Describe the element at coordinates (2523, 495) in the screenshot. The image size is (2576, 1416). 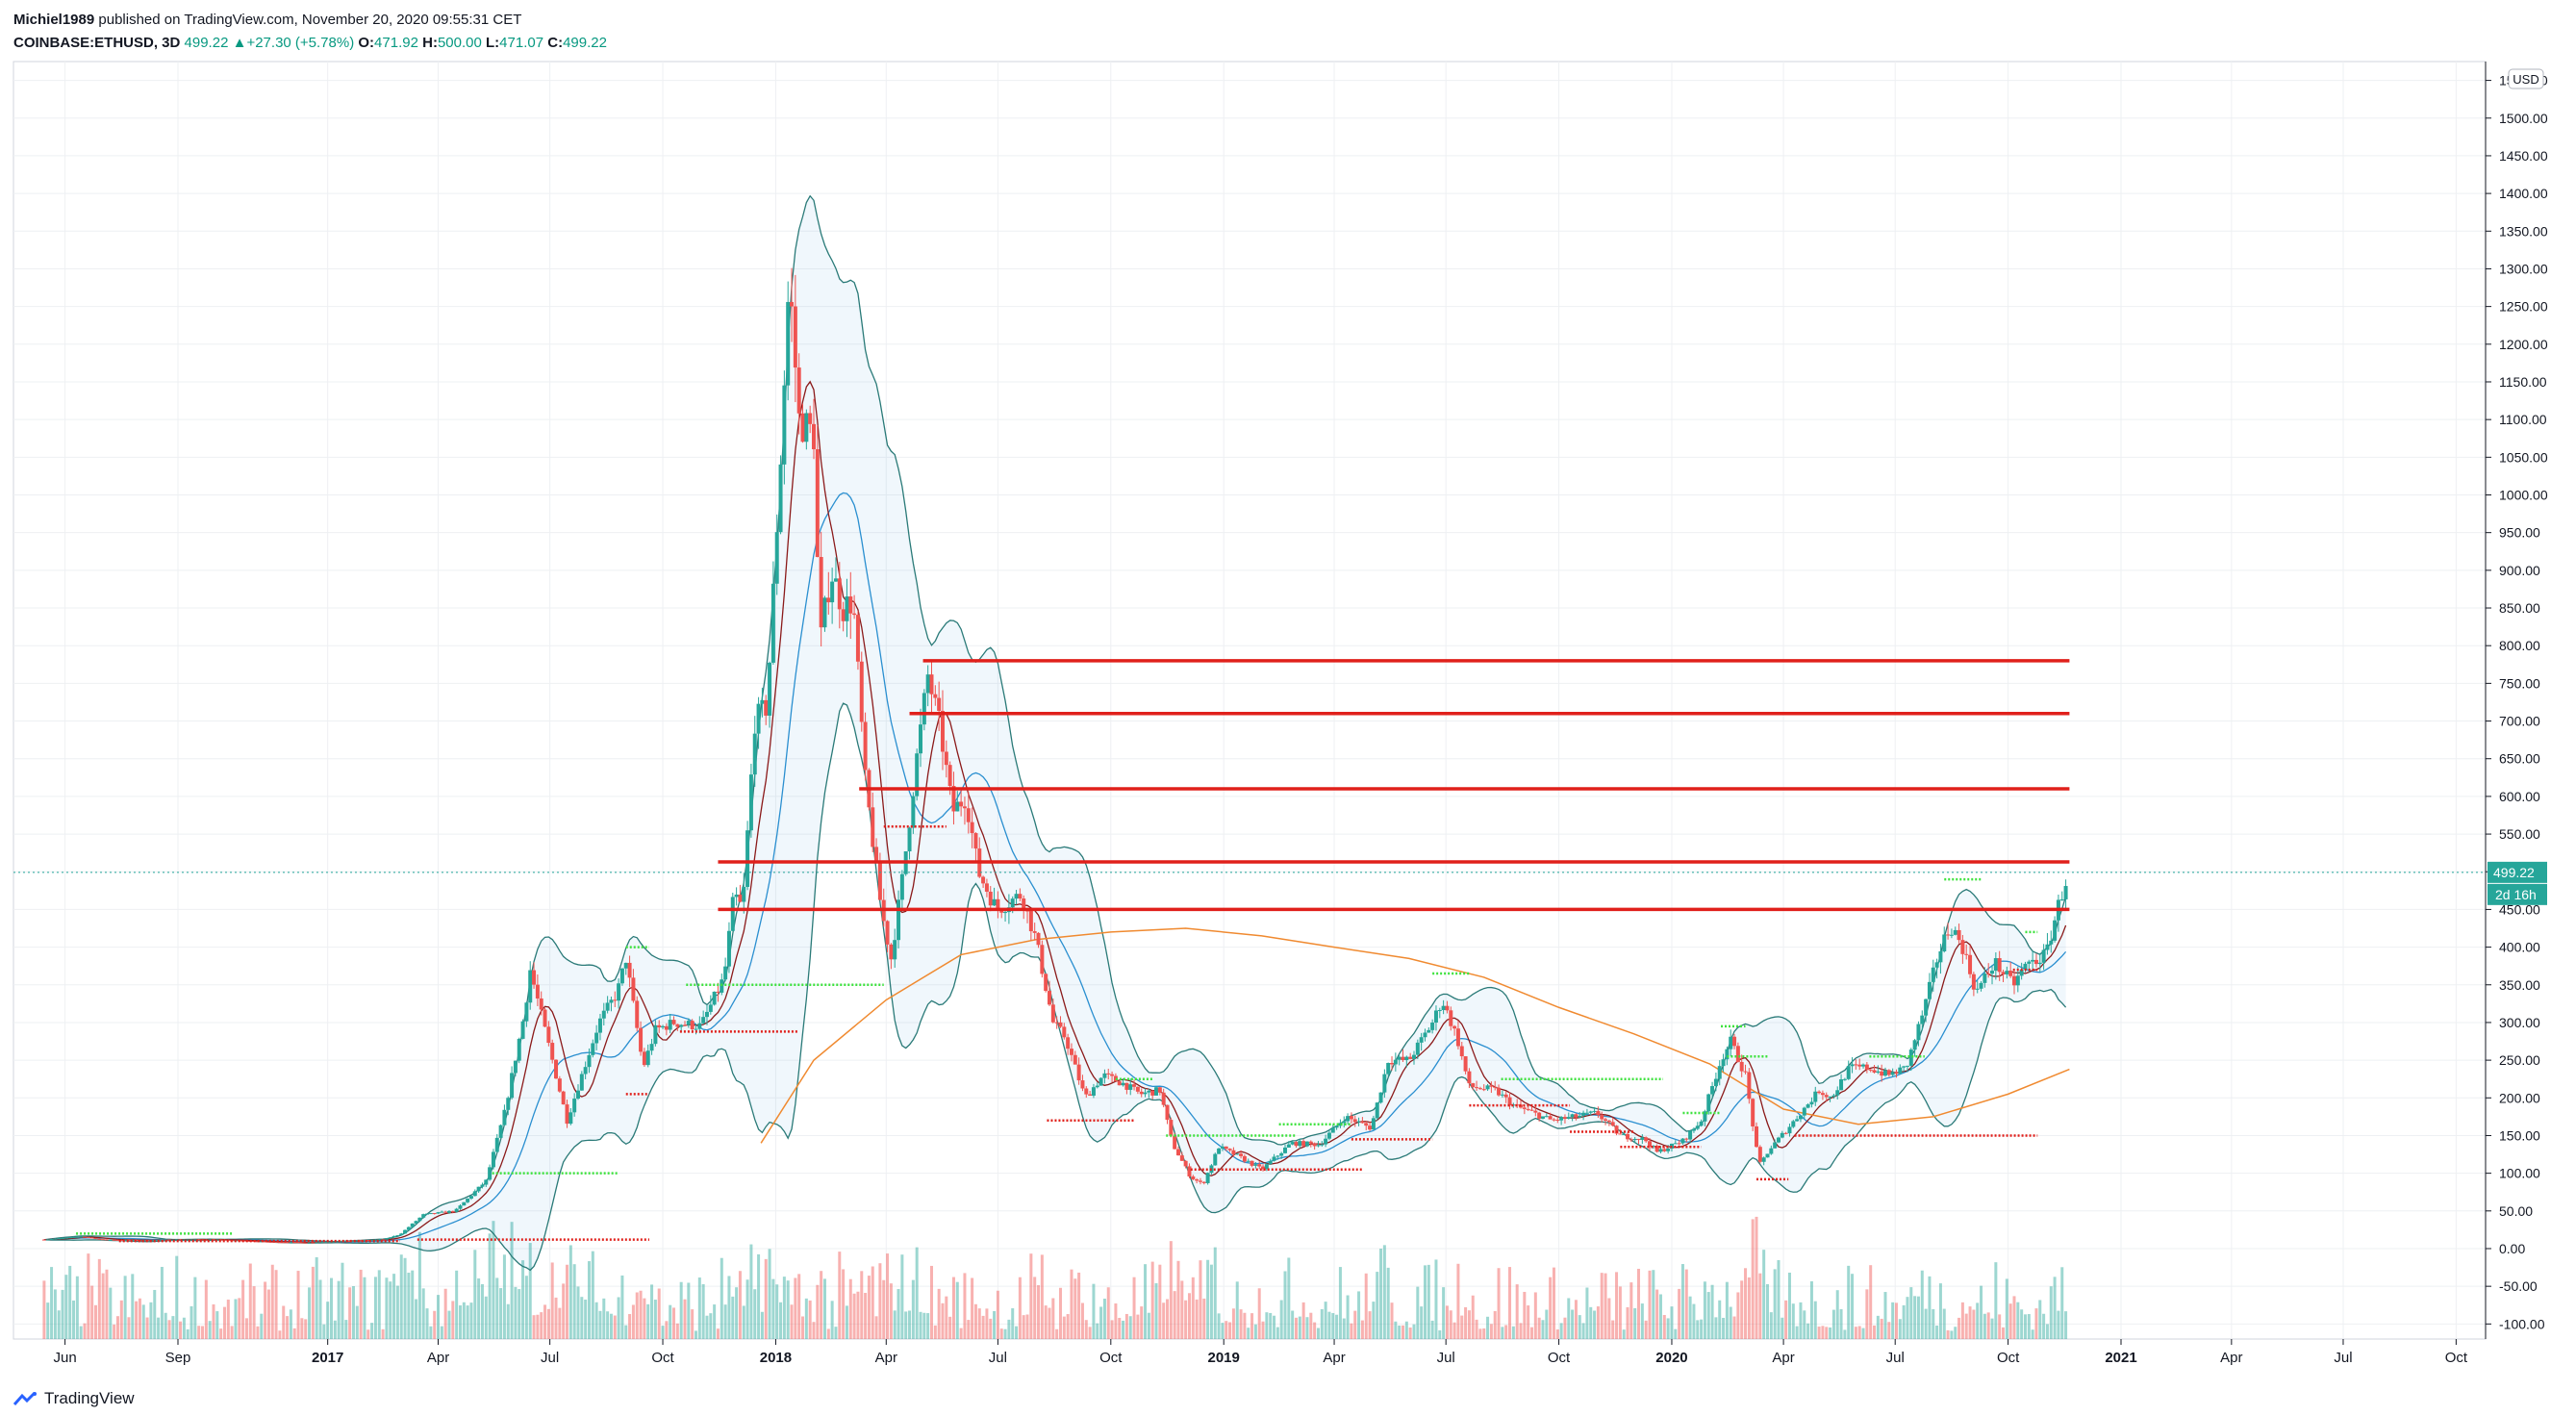
I see `y-tick-label: 1000.00` at that location.